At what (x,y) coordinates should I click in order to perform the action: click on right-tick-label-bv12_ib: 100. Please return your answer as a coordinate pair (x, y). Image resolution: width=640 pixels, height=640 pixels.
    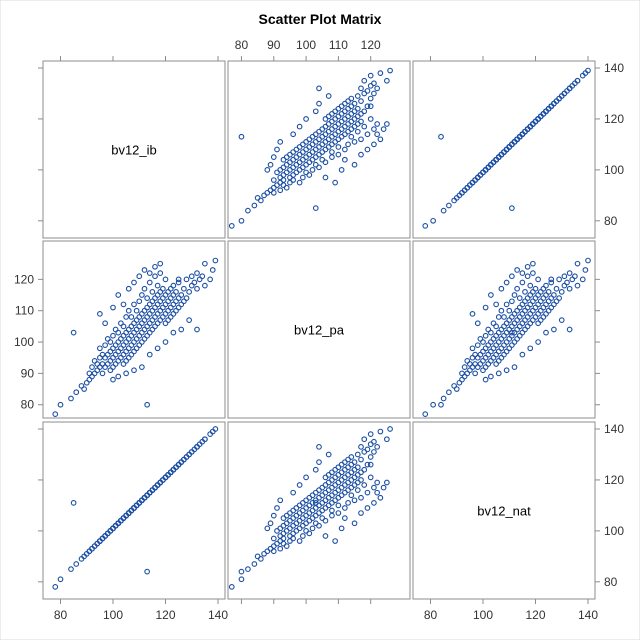
    Looking at the image, I should click on (614, 170).